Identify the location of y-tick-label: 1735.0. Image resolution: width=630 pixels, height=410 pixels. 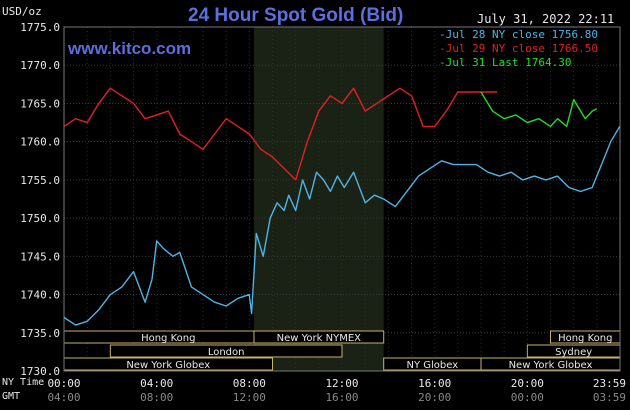
(40, 333).